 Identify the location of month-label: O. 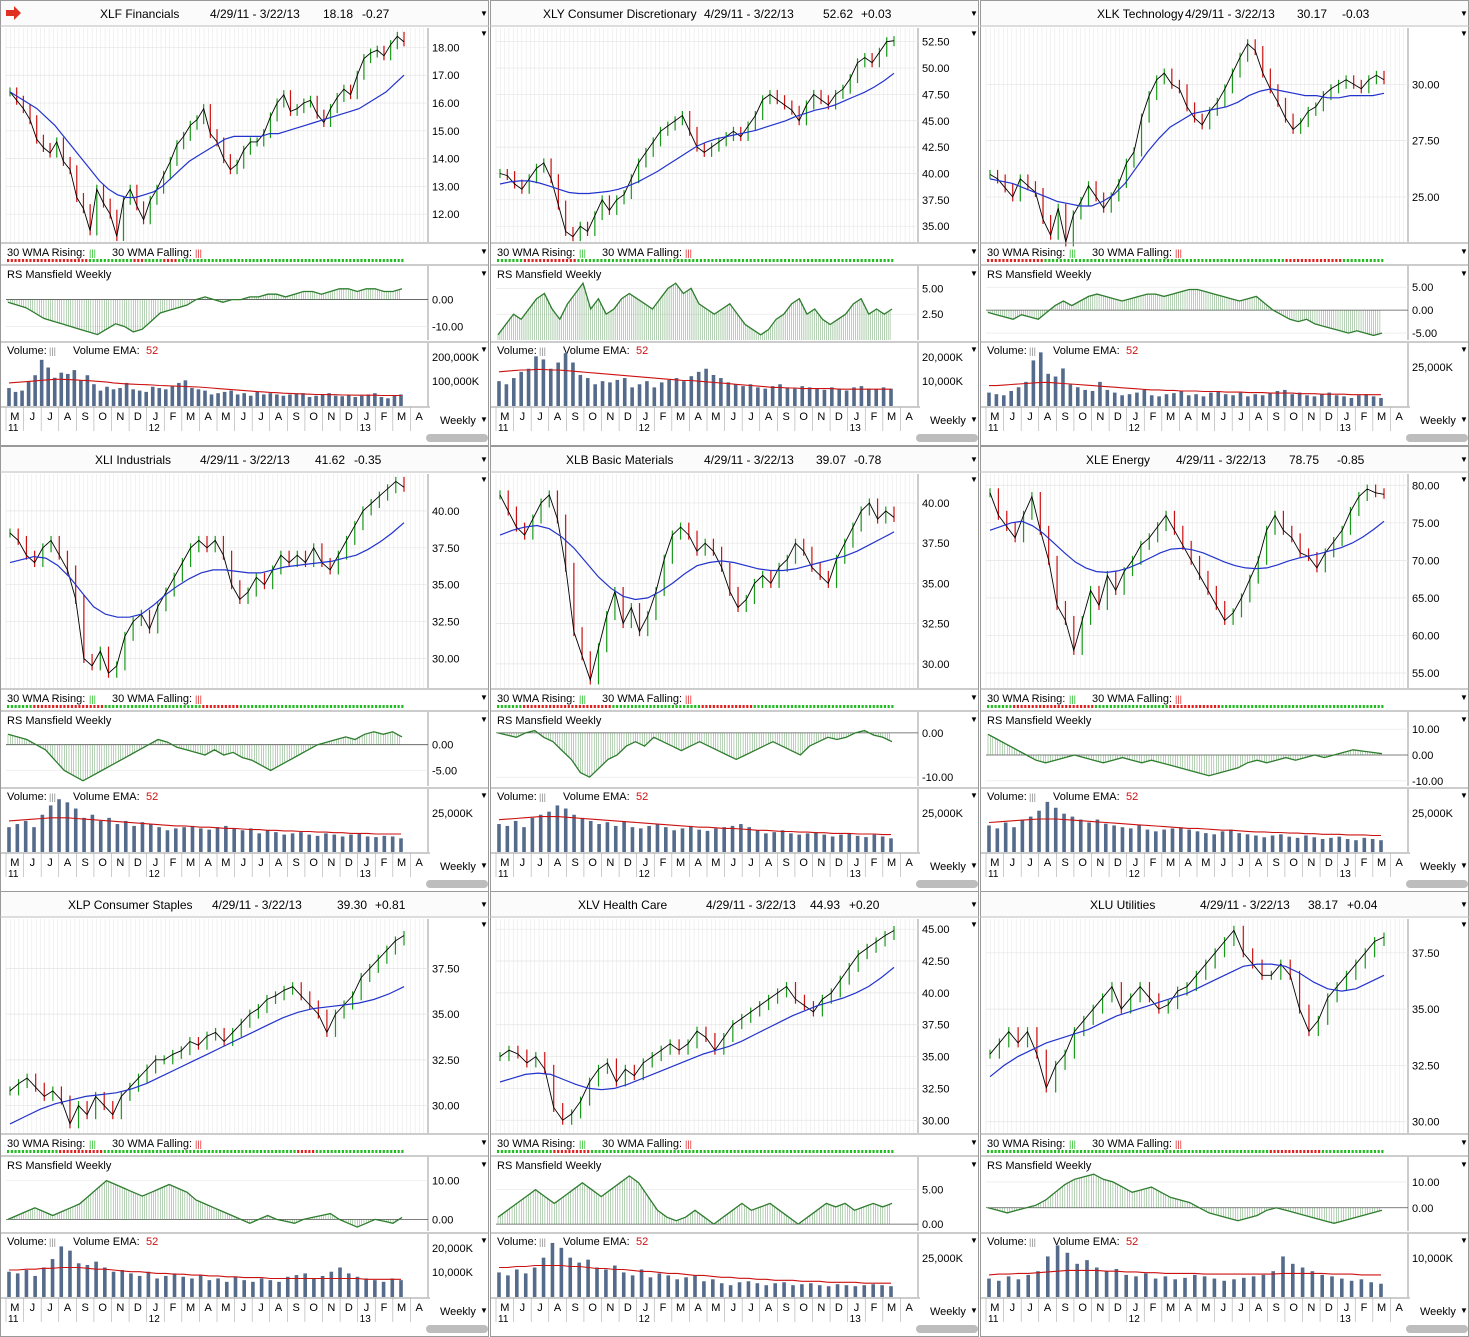
(102, 417).